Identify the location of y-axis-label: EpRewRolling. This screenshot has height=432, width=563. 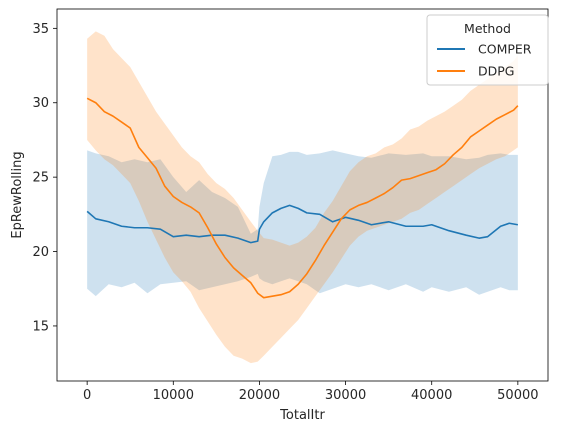
(17, 194).